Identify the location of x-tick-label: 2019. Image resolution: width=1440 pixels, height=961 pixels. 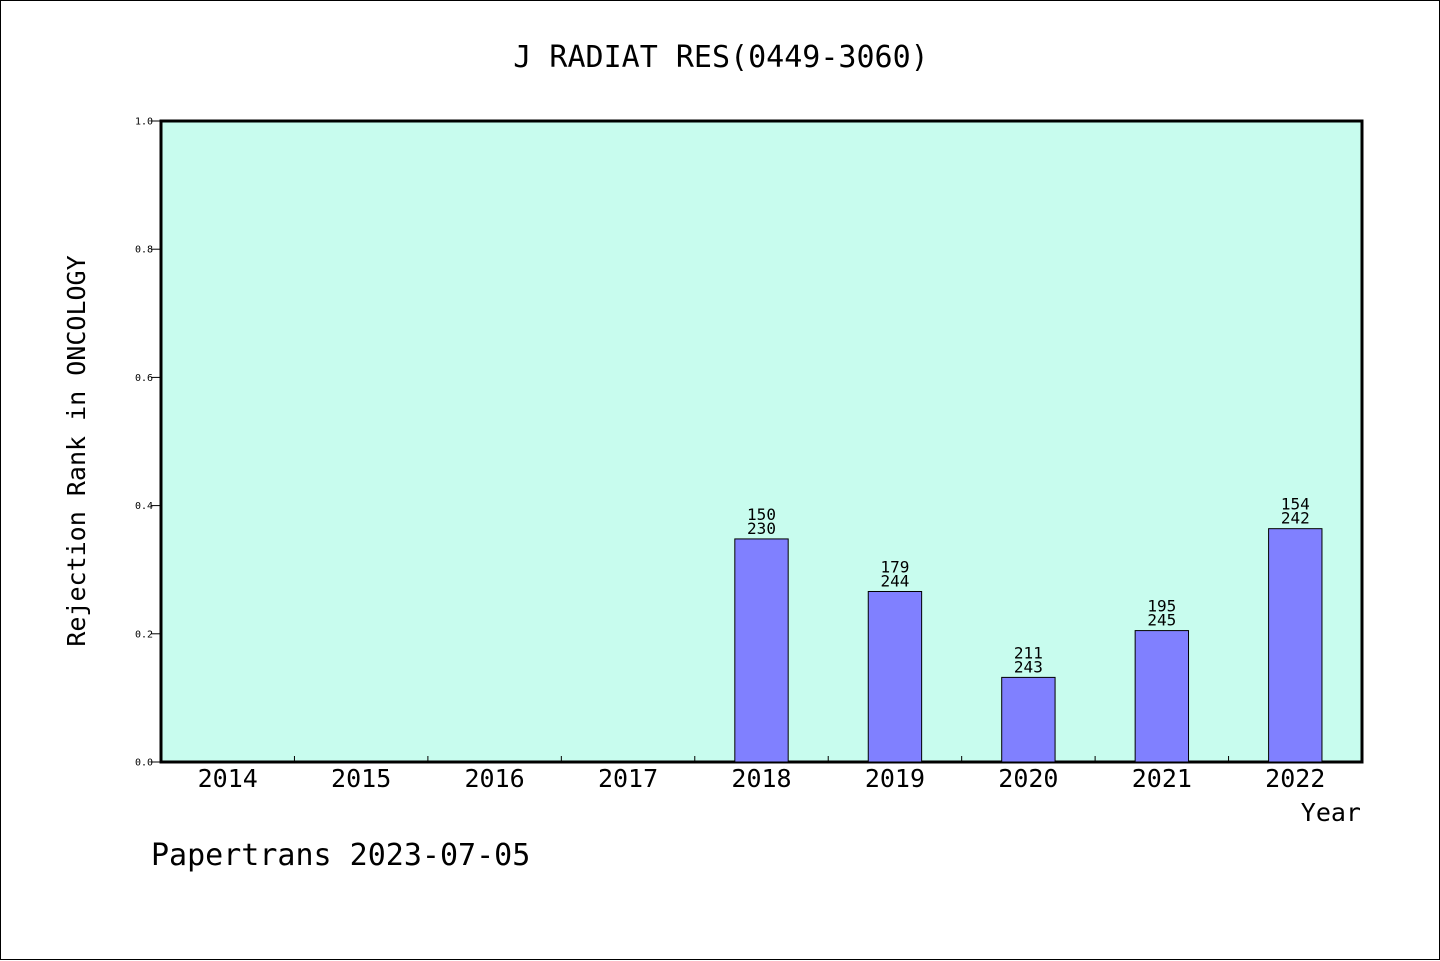
(895, 778).